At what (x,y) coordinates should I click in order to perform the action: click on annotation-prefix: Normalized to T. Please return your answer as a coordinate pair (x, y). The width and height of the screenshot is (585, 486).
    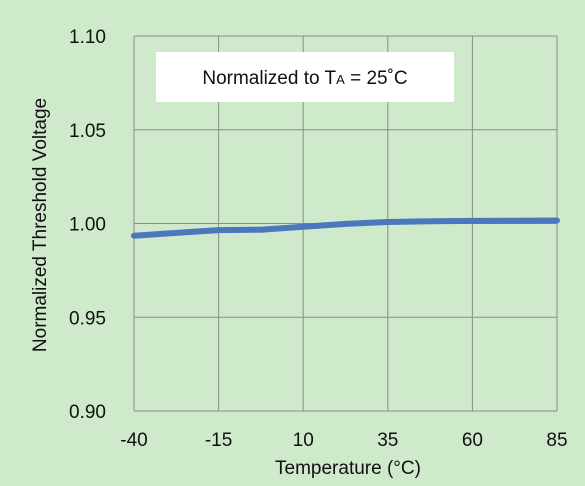
    Looking at the image, I should click on (269, 78).